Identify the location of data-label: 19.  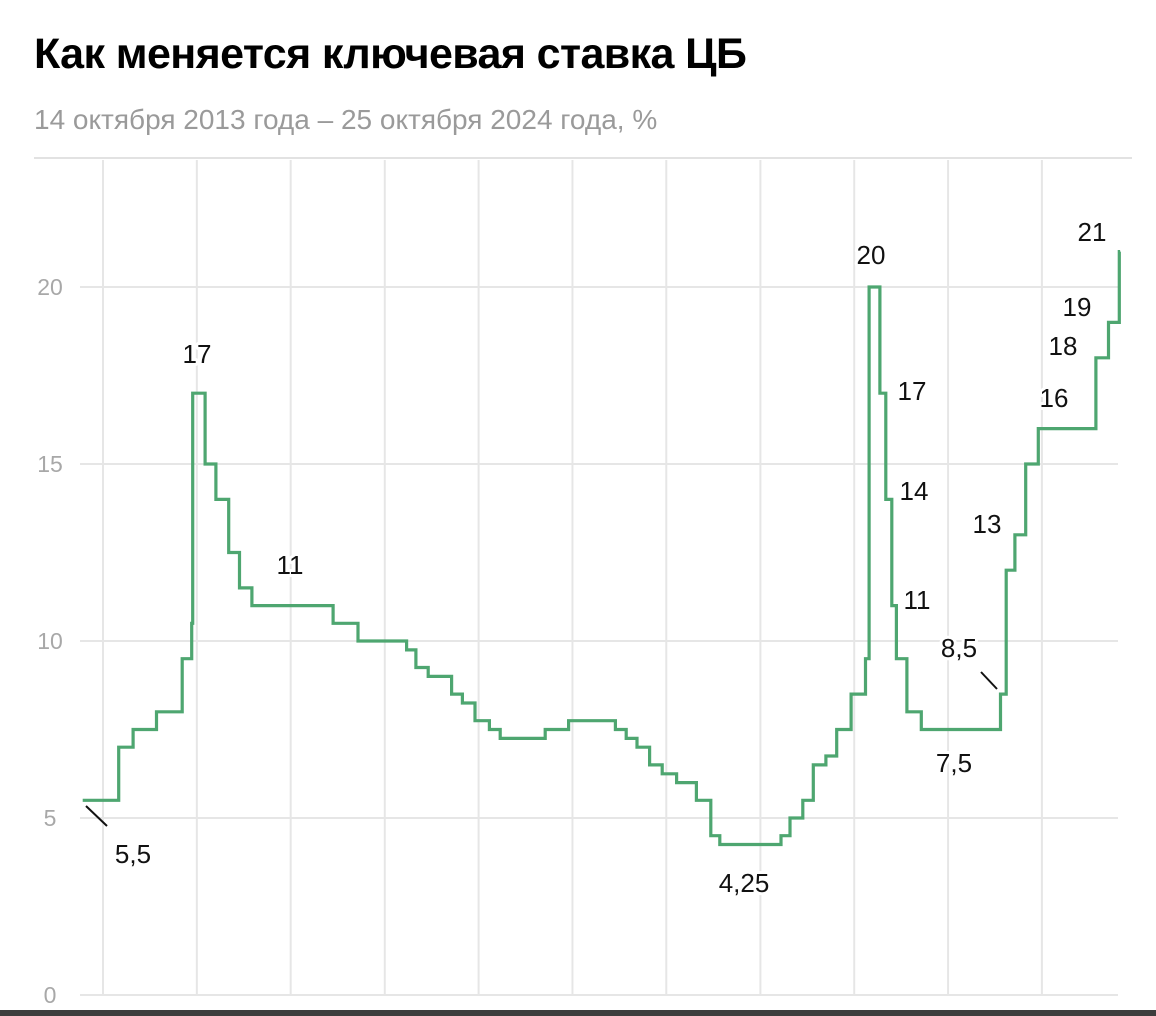
(1077, 307).